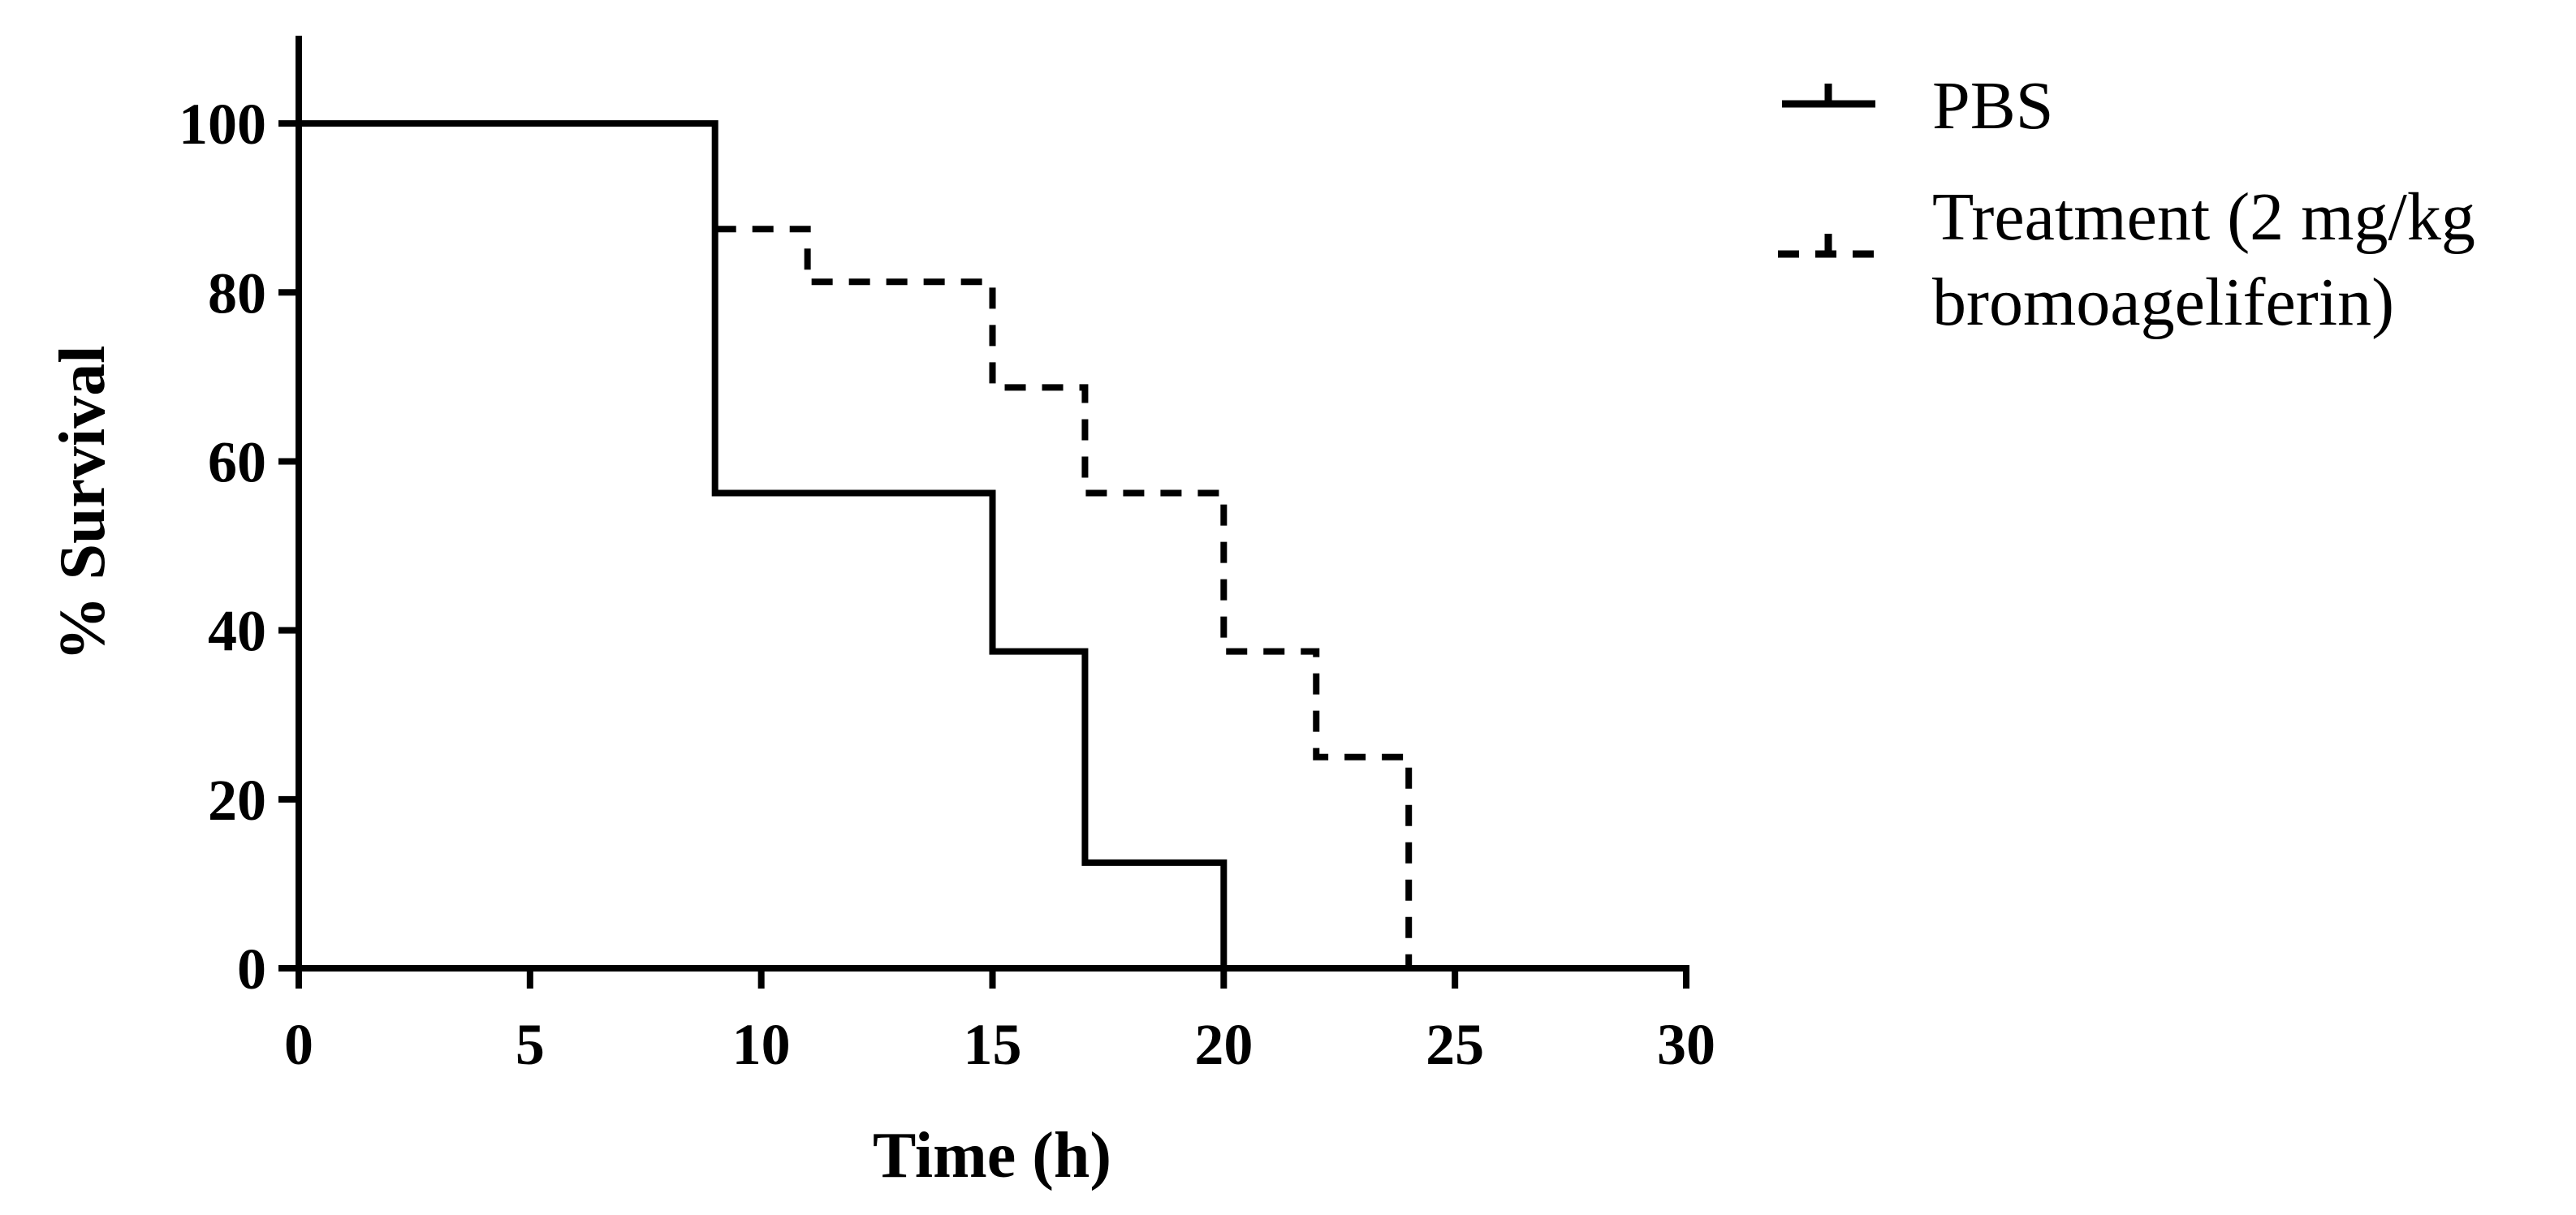  I want to click on y-tick-label: 80, so click(237, 293).